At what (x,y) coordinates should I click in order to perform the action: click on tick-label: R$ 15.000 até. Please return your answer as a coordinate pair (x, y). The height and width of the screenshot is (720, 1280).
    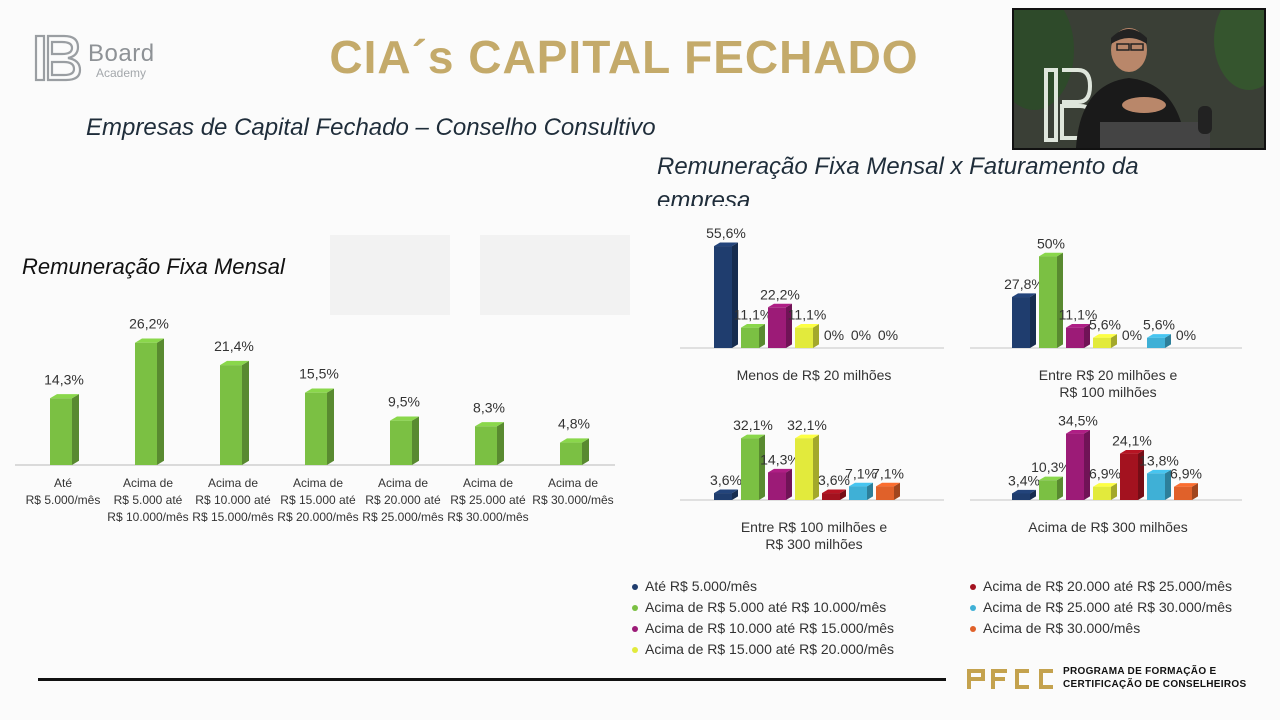
    Looking at the image, I should click on (318, 500).